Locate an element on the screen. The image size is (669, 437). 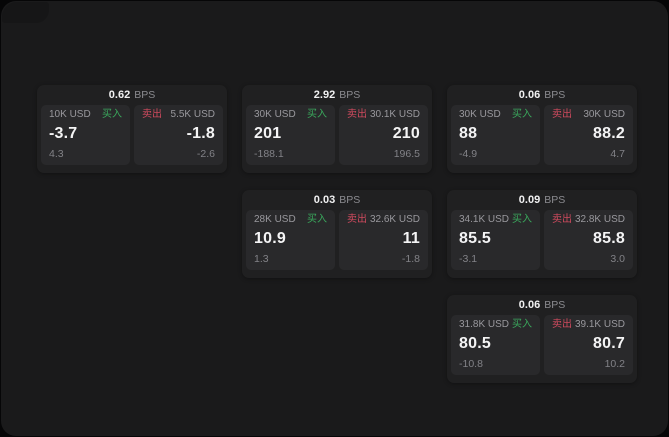
buy-tile: 10K USD 买入 -3.7 4.3 is located at coordinates (85, 135).